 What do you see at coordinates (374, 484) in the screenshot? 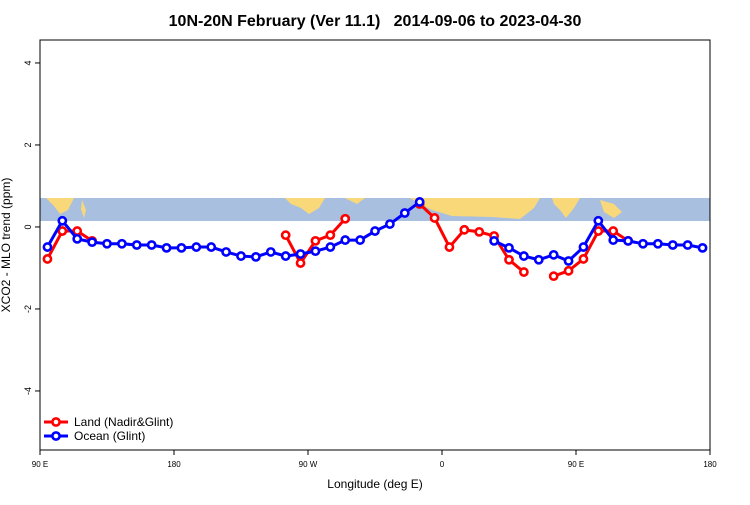
I see `x-axis-label: Longitude (deg E)` at bounding box center [374, 484].